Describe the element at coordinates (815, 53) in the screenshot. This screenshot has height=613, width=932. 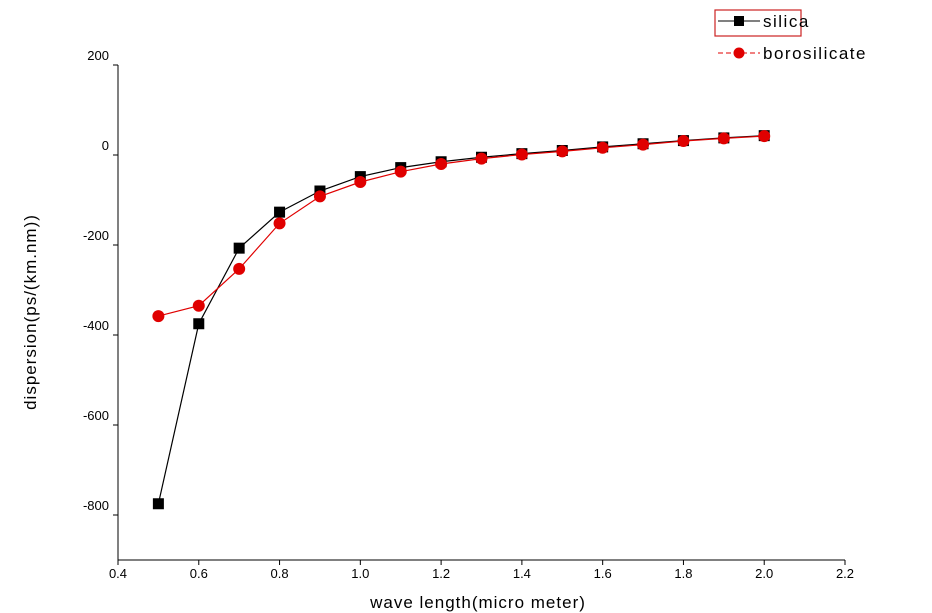
I see `legend-label-borosilicate: borosilicate` at that location.